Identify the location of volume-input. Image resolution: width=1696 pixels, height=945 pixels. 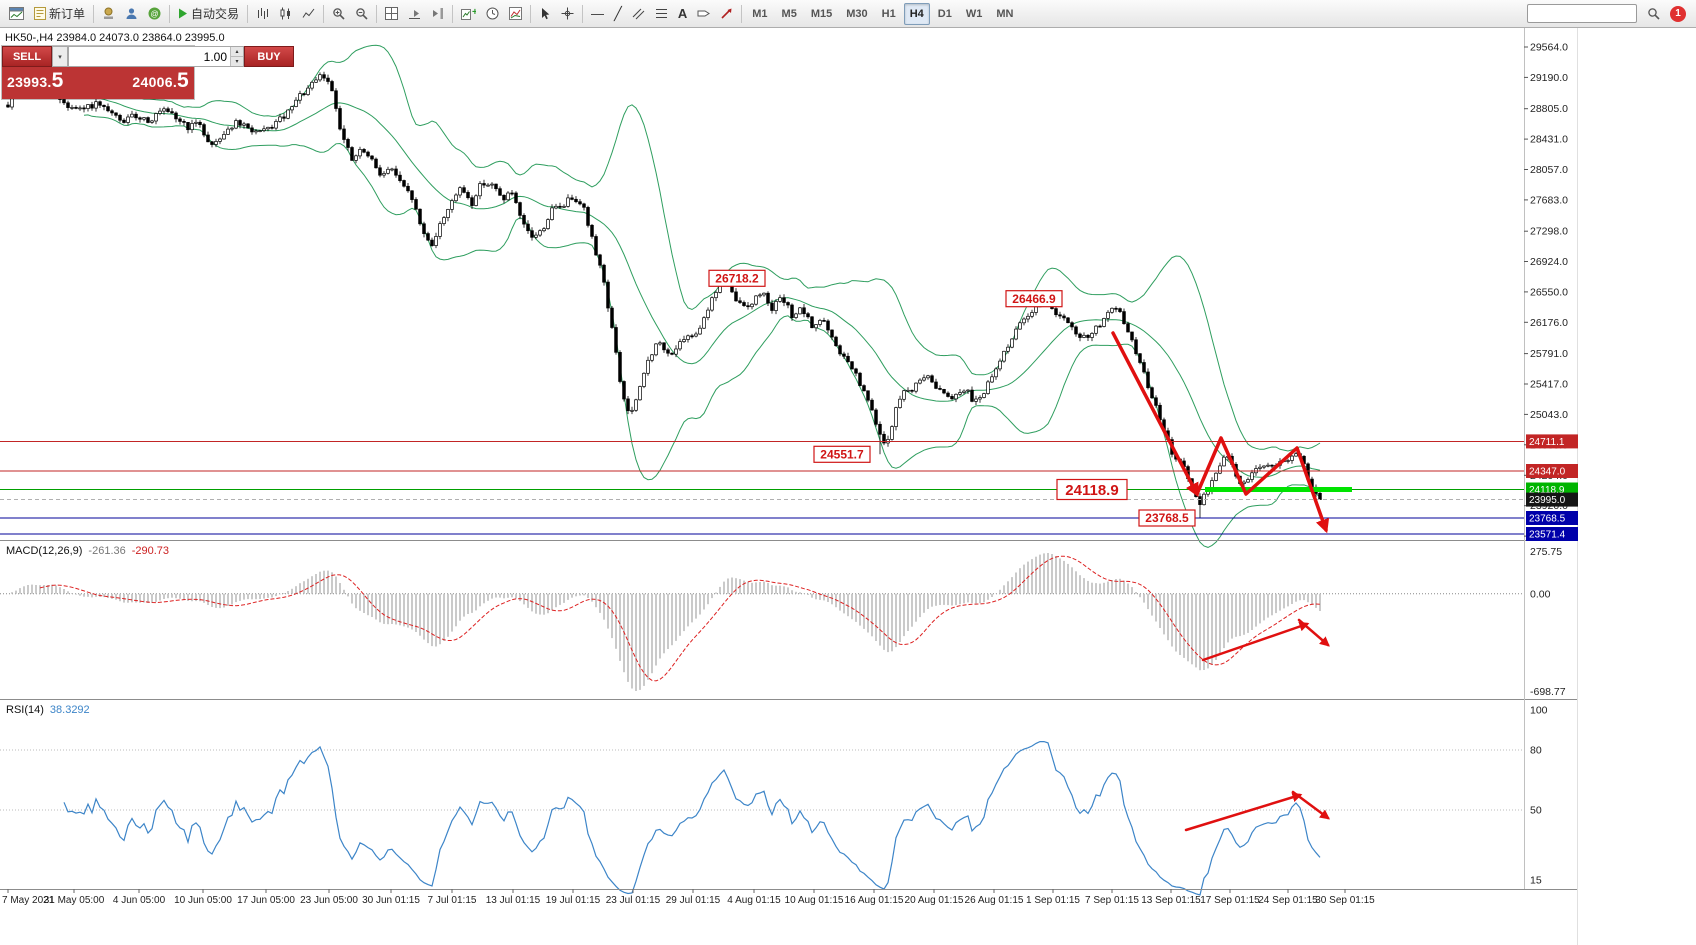
(149, 56).